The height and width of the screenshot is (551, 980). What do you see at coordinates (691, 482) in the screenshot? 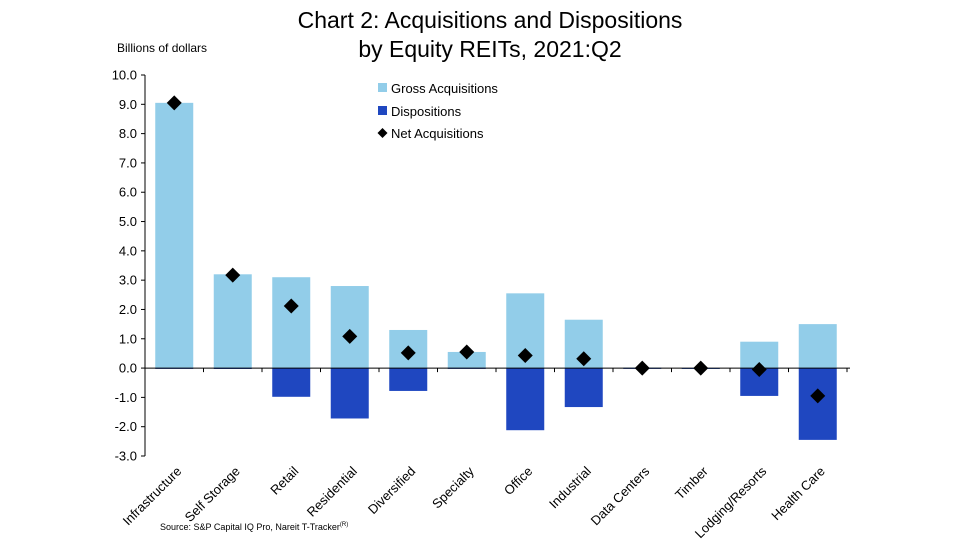
I see `x-tick-label-9: Timber` at bounding box center [691, 482].